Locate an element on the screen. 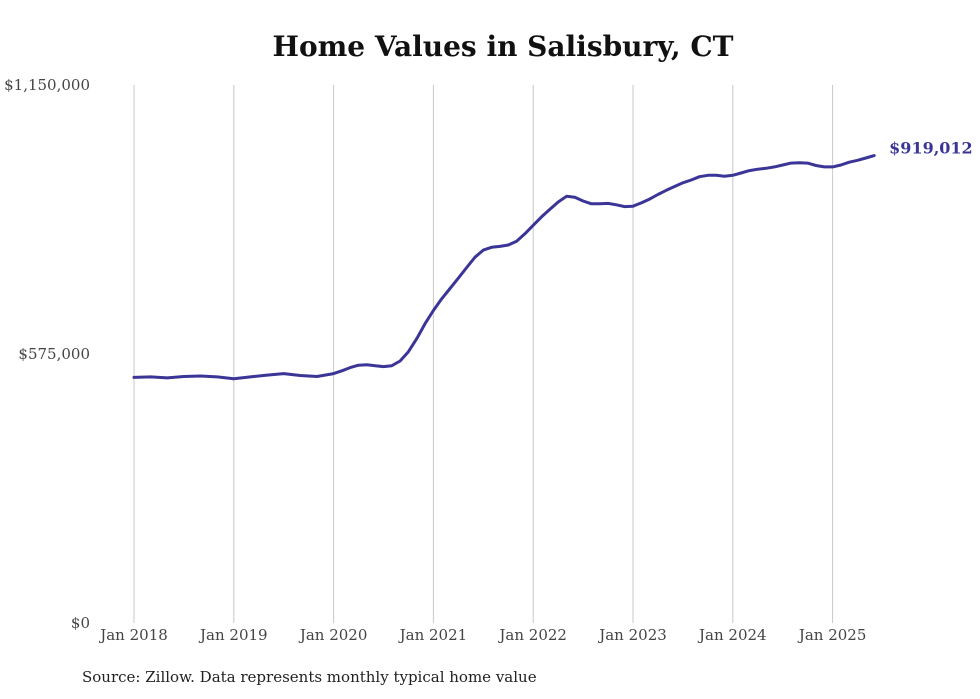 This screenshot has width=980, height=699. chart-title: Home Values in Salisbury, CT is located at coordinates (503, 46).